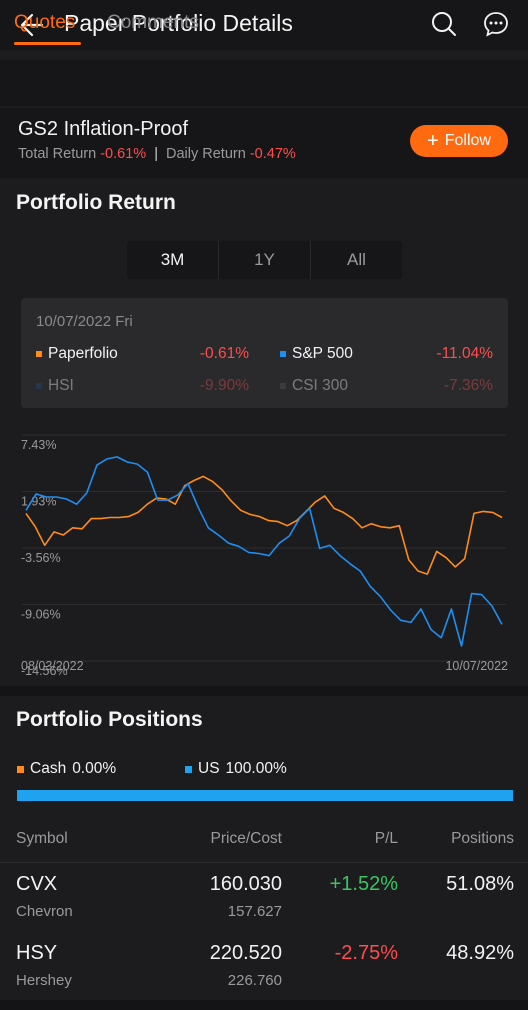  I want to click on allocation-cash-label: Cash, so click(48, 768).